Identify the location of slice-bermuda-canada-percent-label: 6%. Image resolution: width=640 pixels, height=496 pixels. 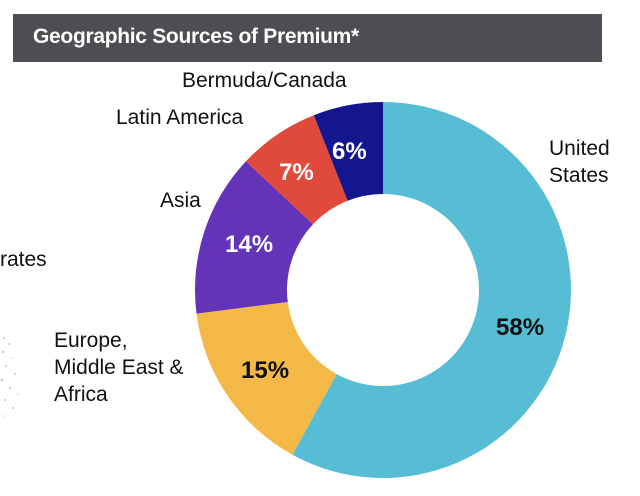
(349, 151).